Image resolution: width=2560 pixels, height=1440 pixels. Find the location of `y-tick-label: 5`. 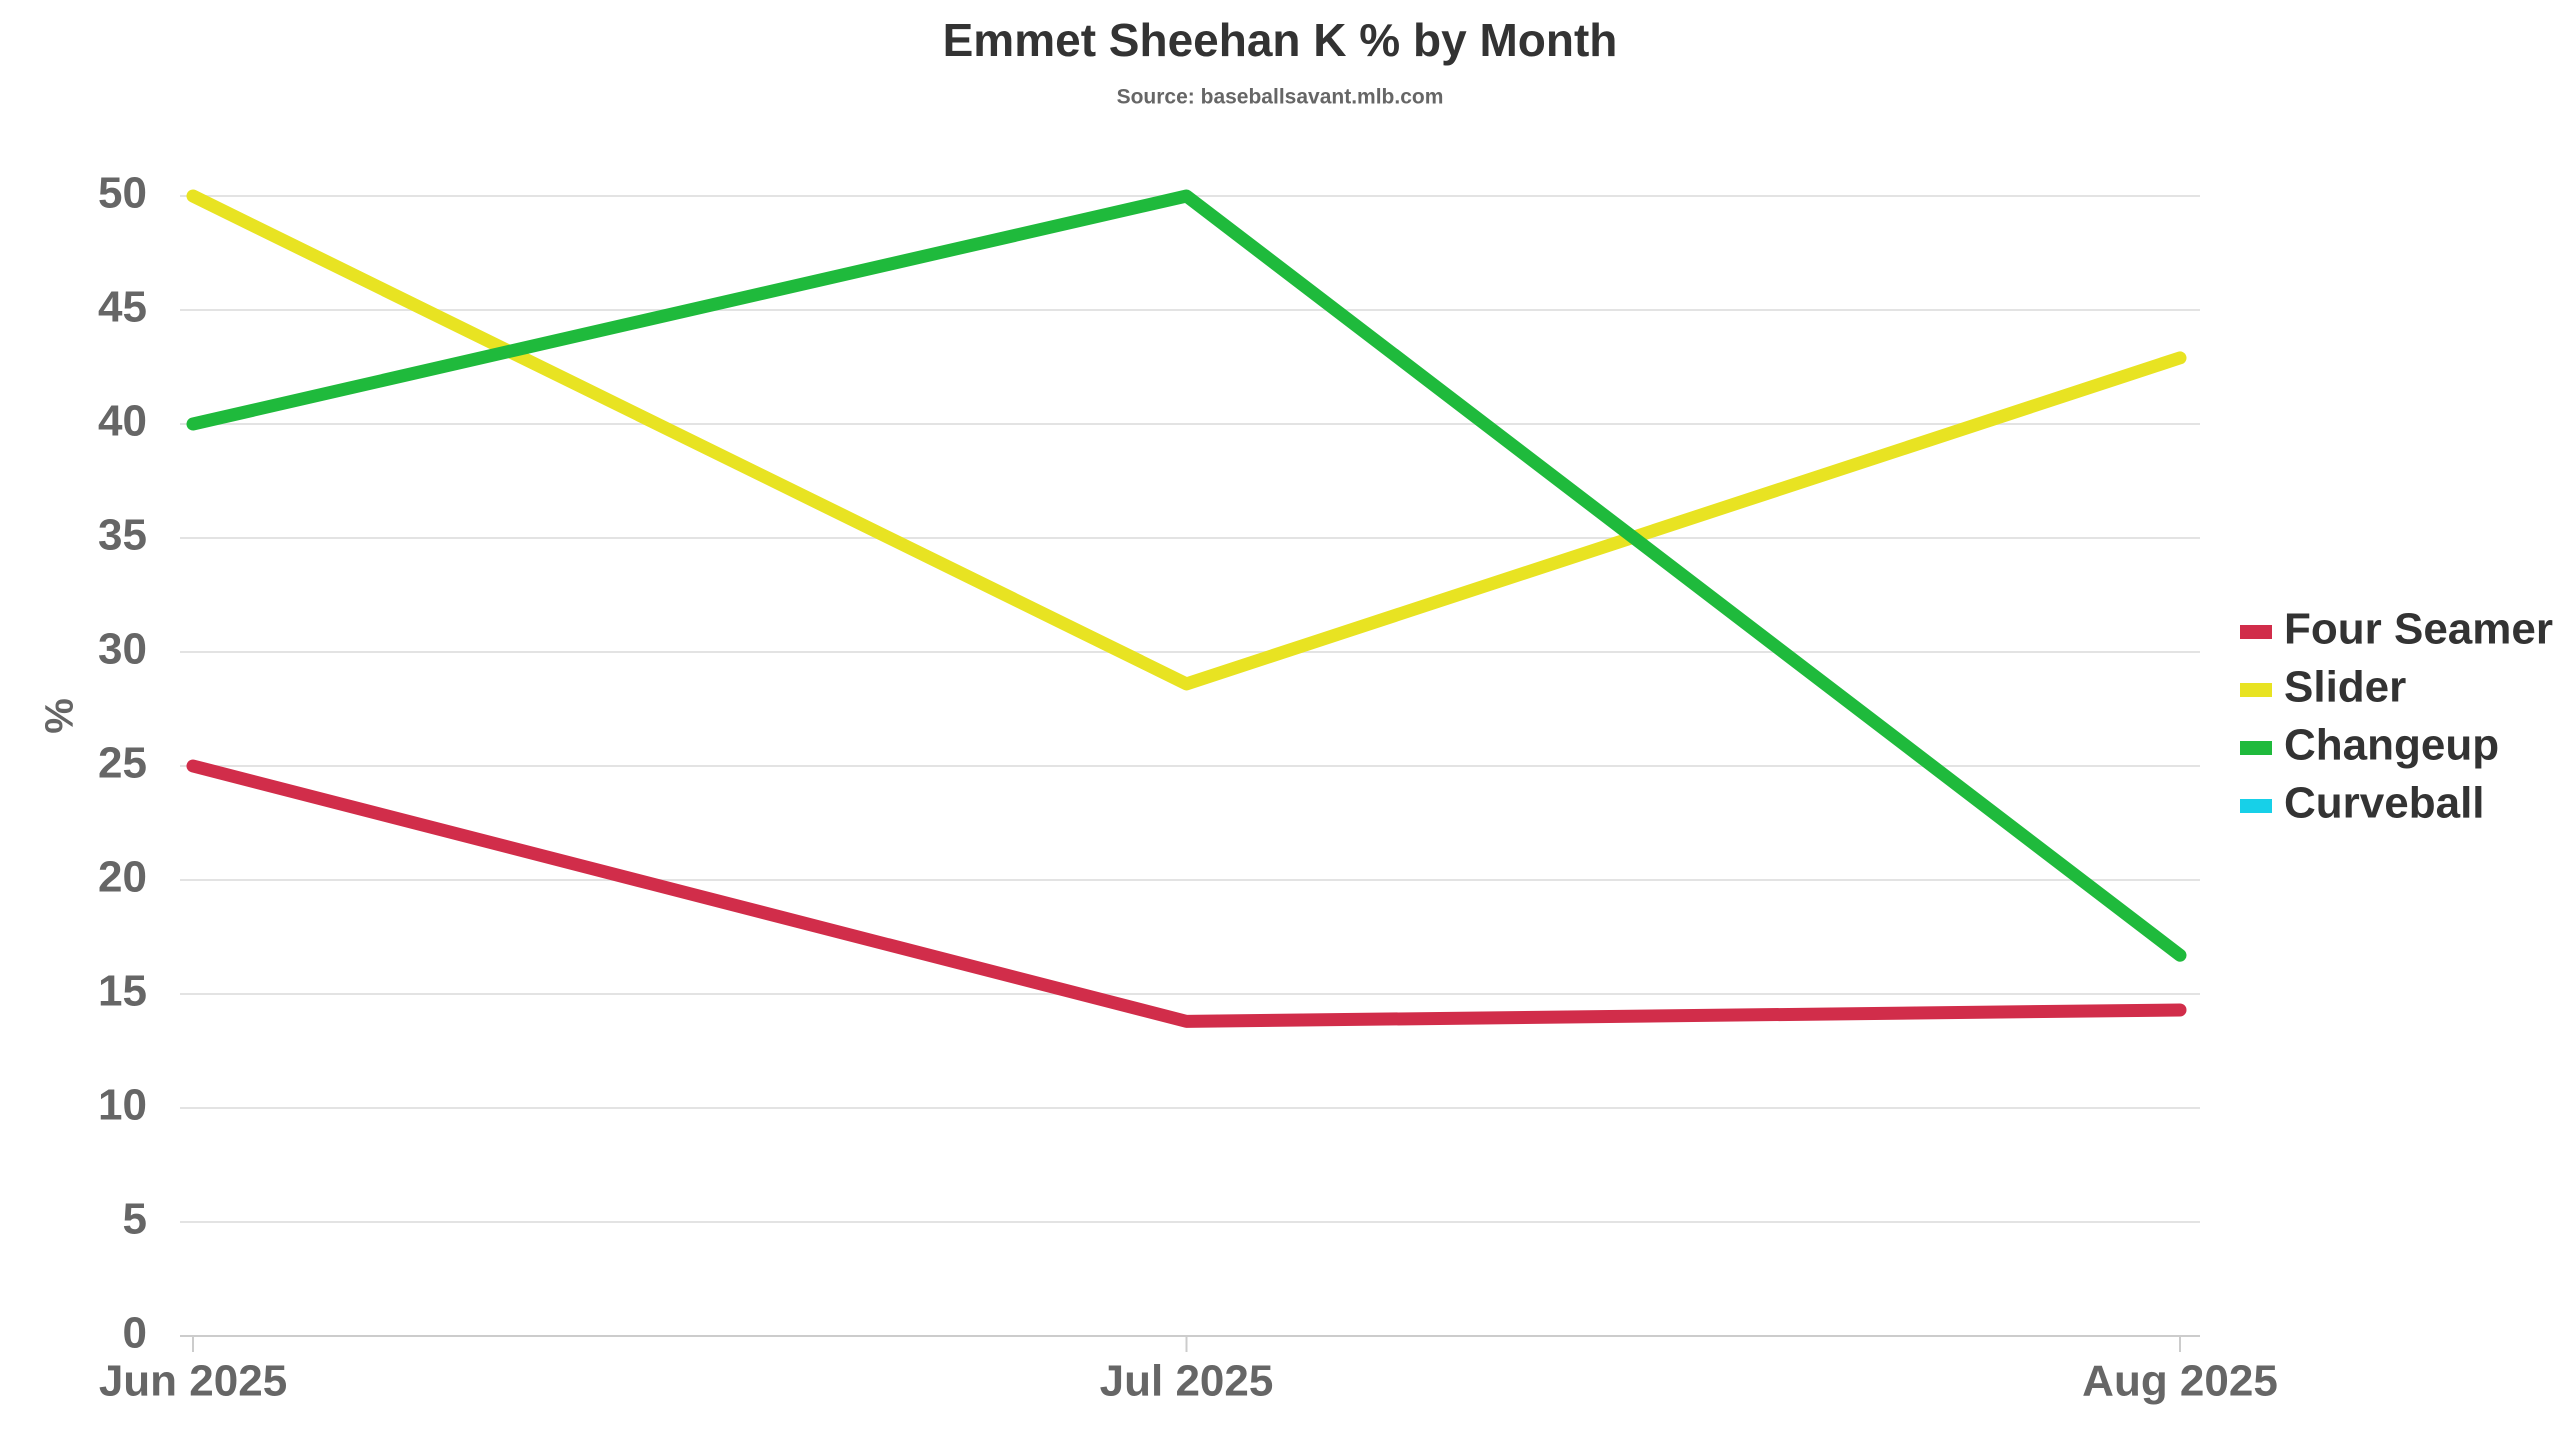

y-tick-label: 5 is located at coordinates (135, 1219).